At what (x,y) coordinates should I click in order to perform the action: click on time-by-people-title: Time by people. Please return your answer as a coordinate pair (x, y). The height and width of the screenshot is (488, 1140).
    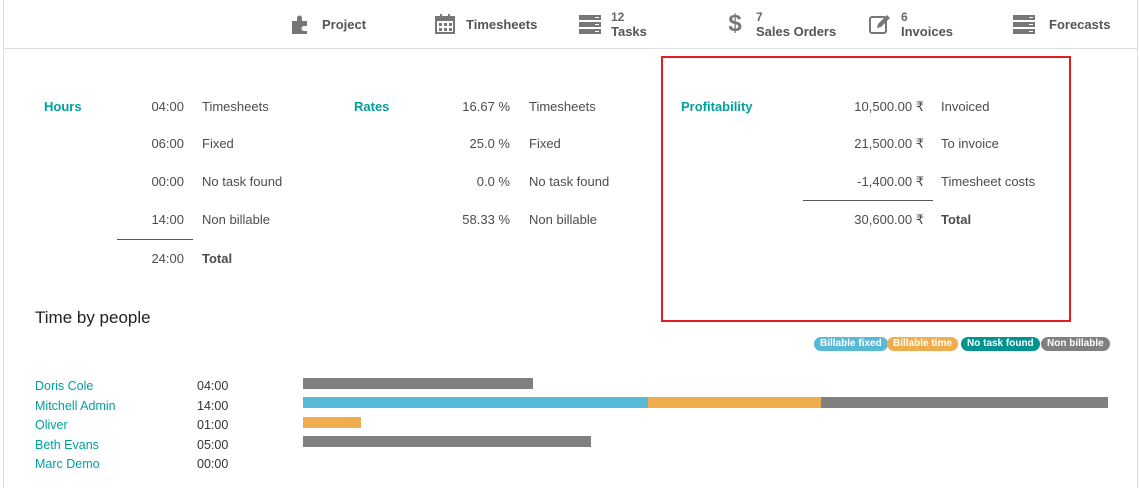
    Looking at the image, I should click on (93, 317).